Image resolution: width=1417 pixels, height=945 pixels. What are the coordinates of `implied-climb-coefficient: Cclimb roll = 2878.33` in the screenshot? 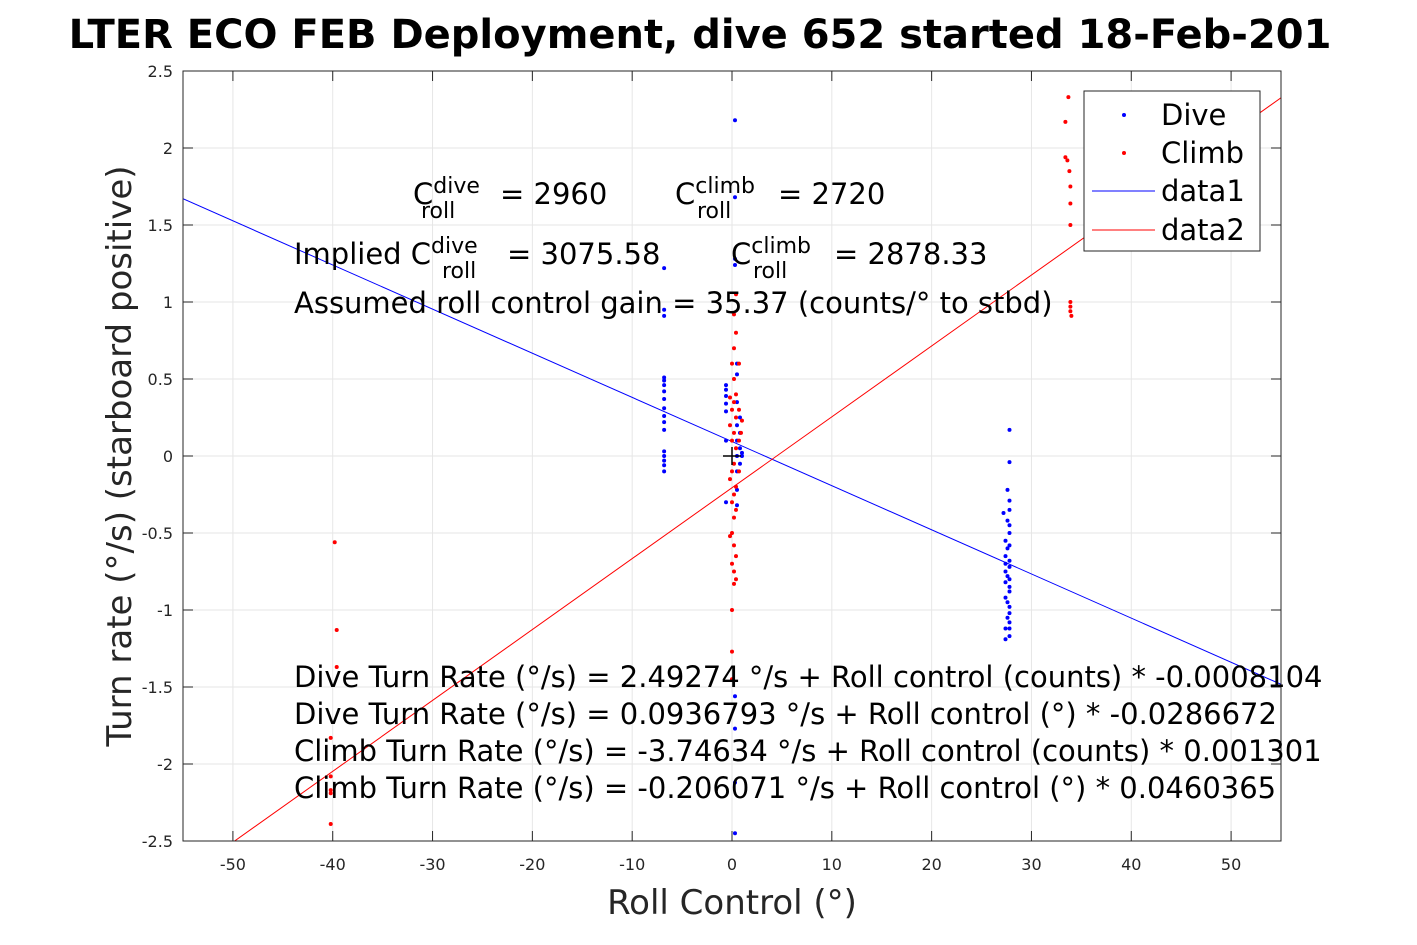 It's located at (859, 259).